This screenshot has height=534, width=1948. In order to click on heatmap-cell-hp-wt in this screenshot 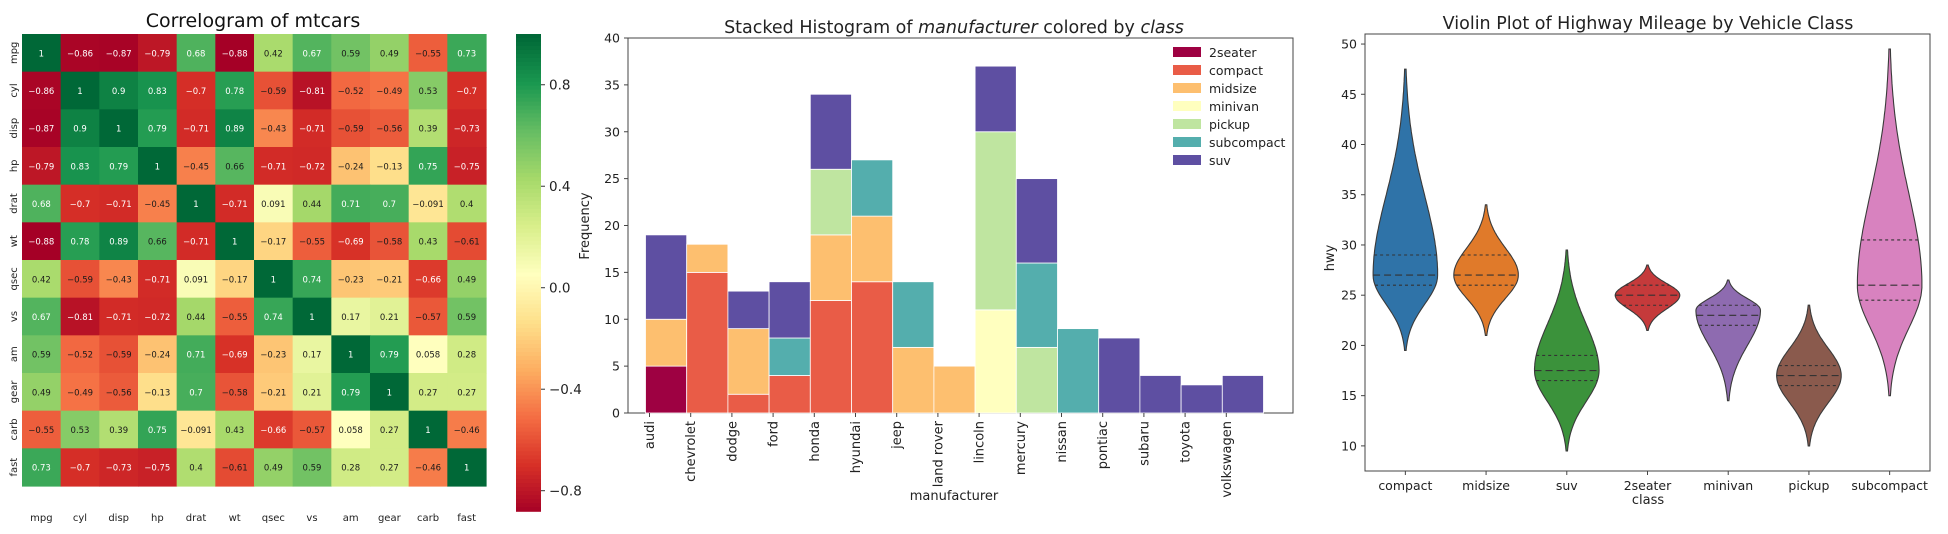, I will do `click(235, 166)`.